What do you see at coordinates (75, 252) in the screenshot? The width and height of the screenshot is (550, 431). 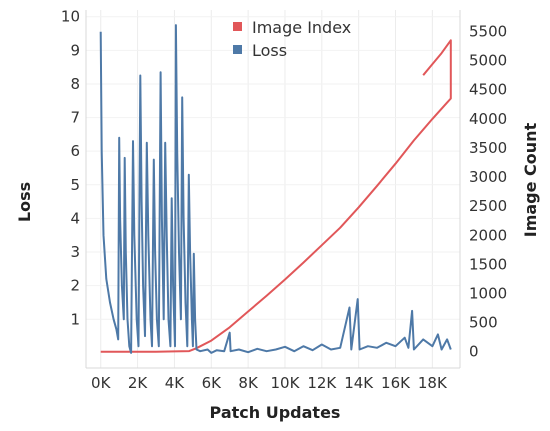 I see `y-left-tick-label: 3` at bounding box center [75, 252].